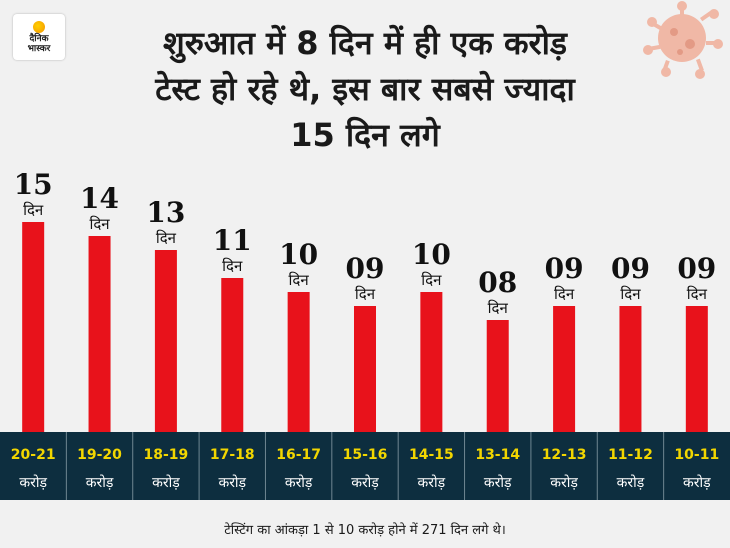 The image size is (730, 548). Describe the element at coordinates (39, 48) in the screenshot. I see `logo-text-line2: भास्कर` at that location.